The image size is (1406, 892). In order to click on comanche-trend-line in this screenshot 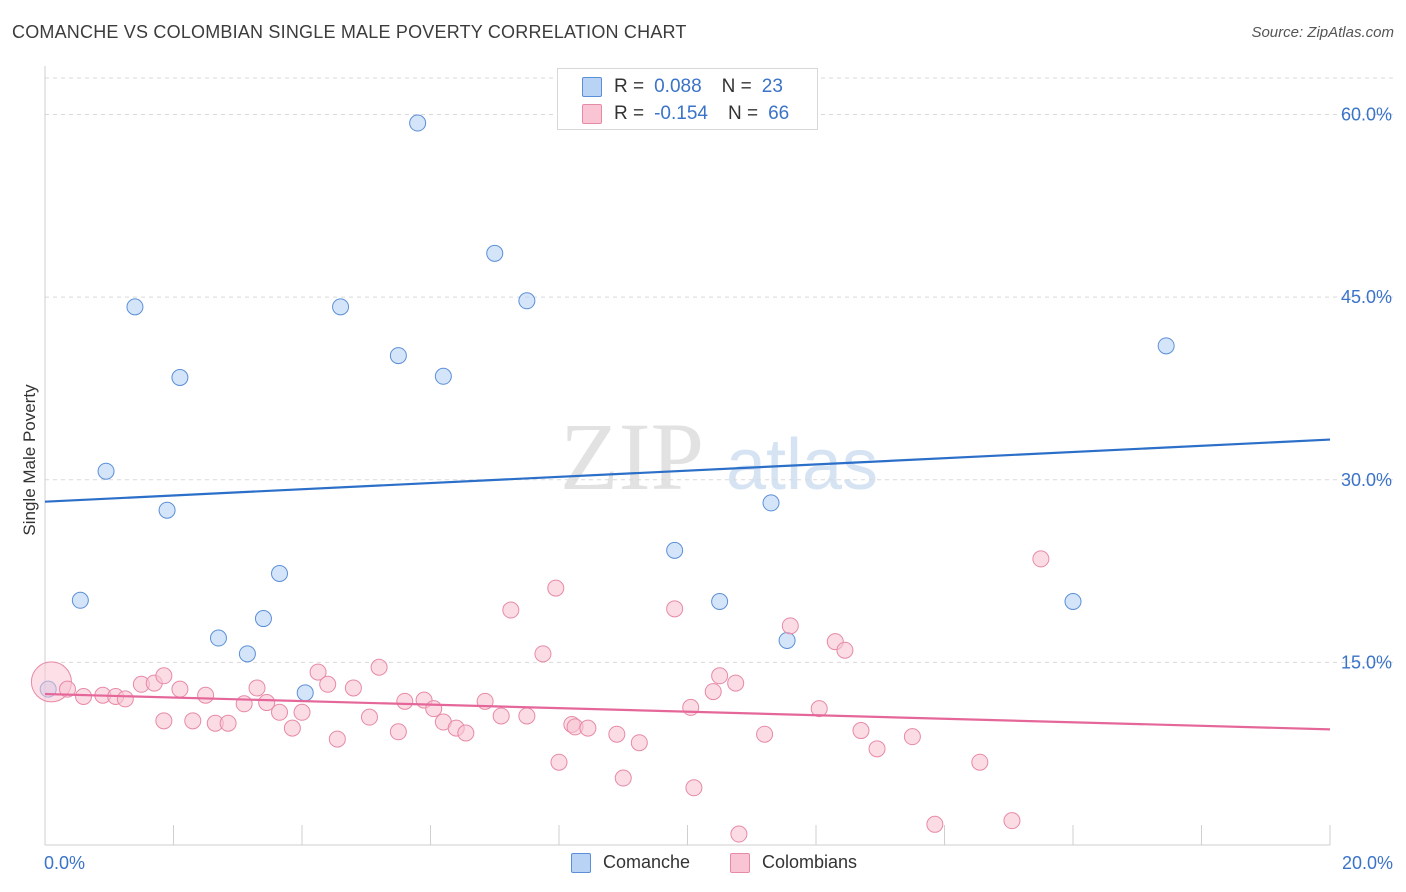, I will do `click(687, 470)`.